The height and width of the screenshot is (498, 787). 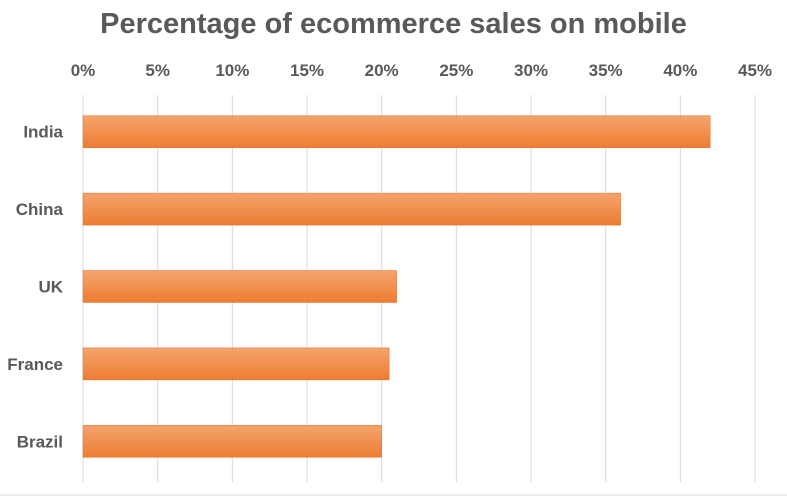 What do you see at coordinates (382, 70) in the screenshot?
I see `x-tick-label: 20%` at bounding box center [382, 70].